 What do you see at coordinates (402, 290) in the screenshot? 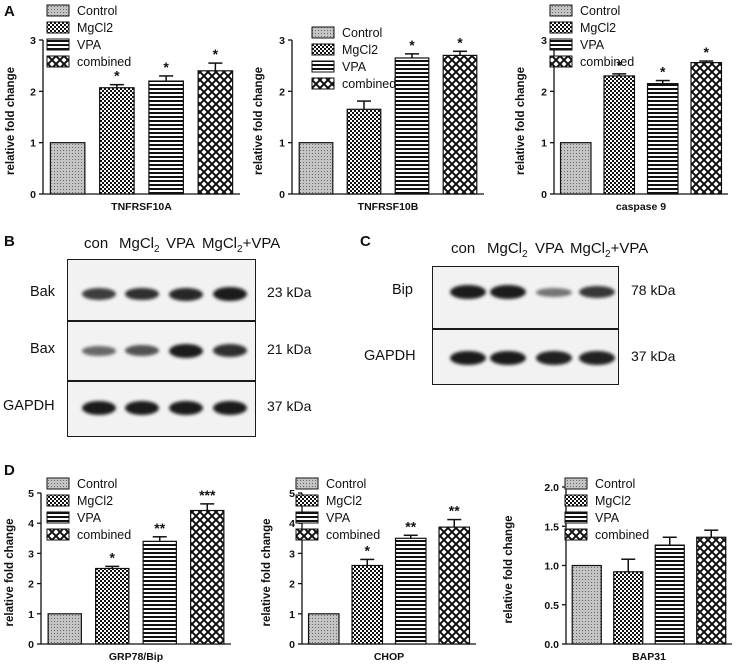
I see `blot-label-bip: Bip` at bounding box center [402, 290].